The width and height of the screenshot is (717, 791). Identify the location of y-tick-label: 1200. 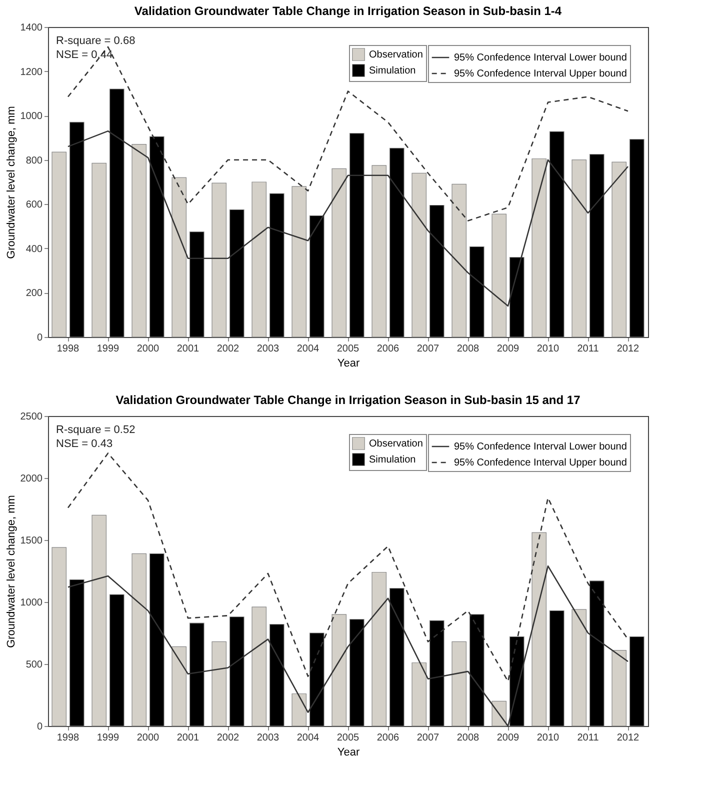
(31, 72).